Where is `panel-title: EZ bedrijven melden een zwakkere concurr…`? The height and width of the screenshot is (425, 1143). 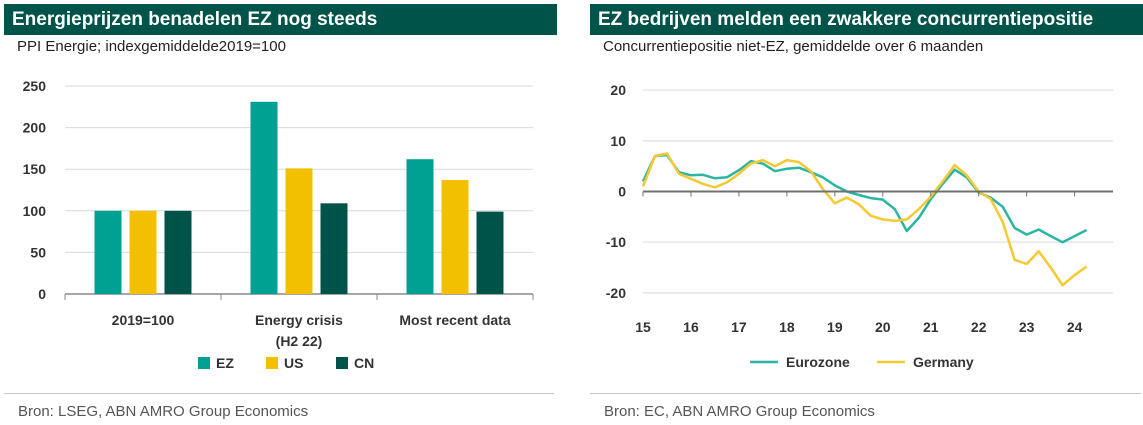 panel-title: EZ bedrijven melden een zwakkere concurr… is located at coordinates (866, 19).